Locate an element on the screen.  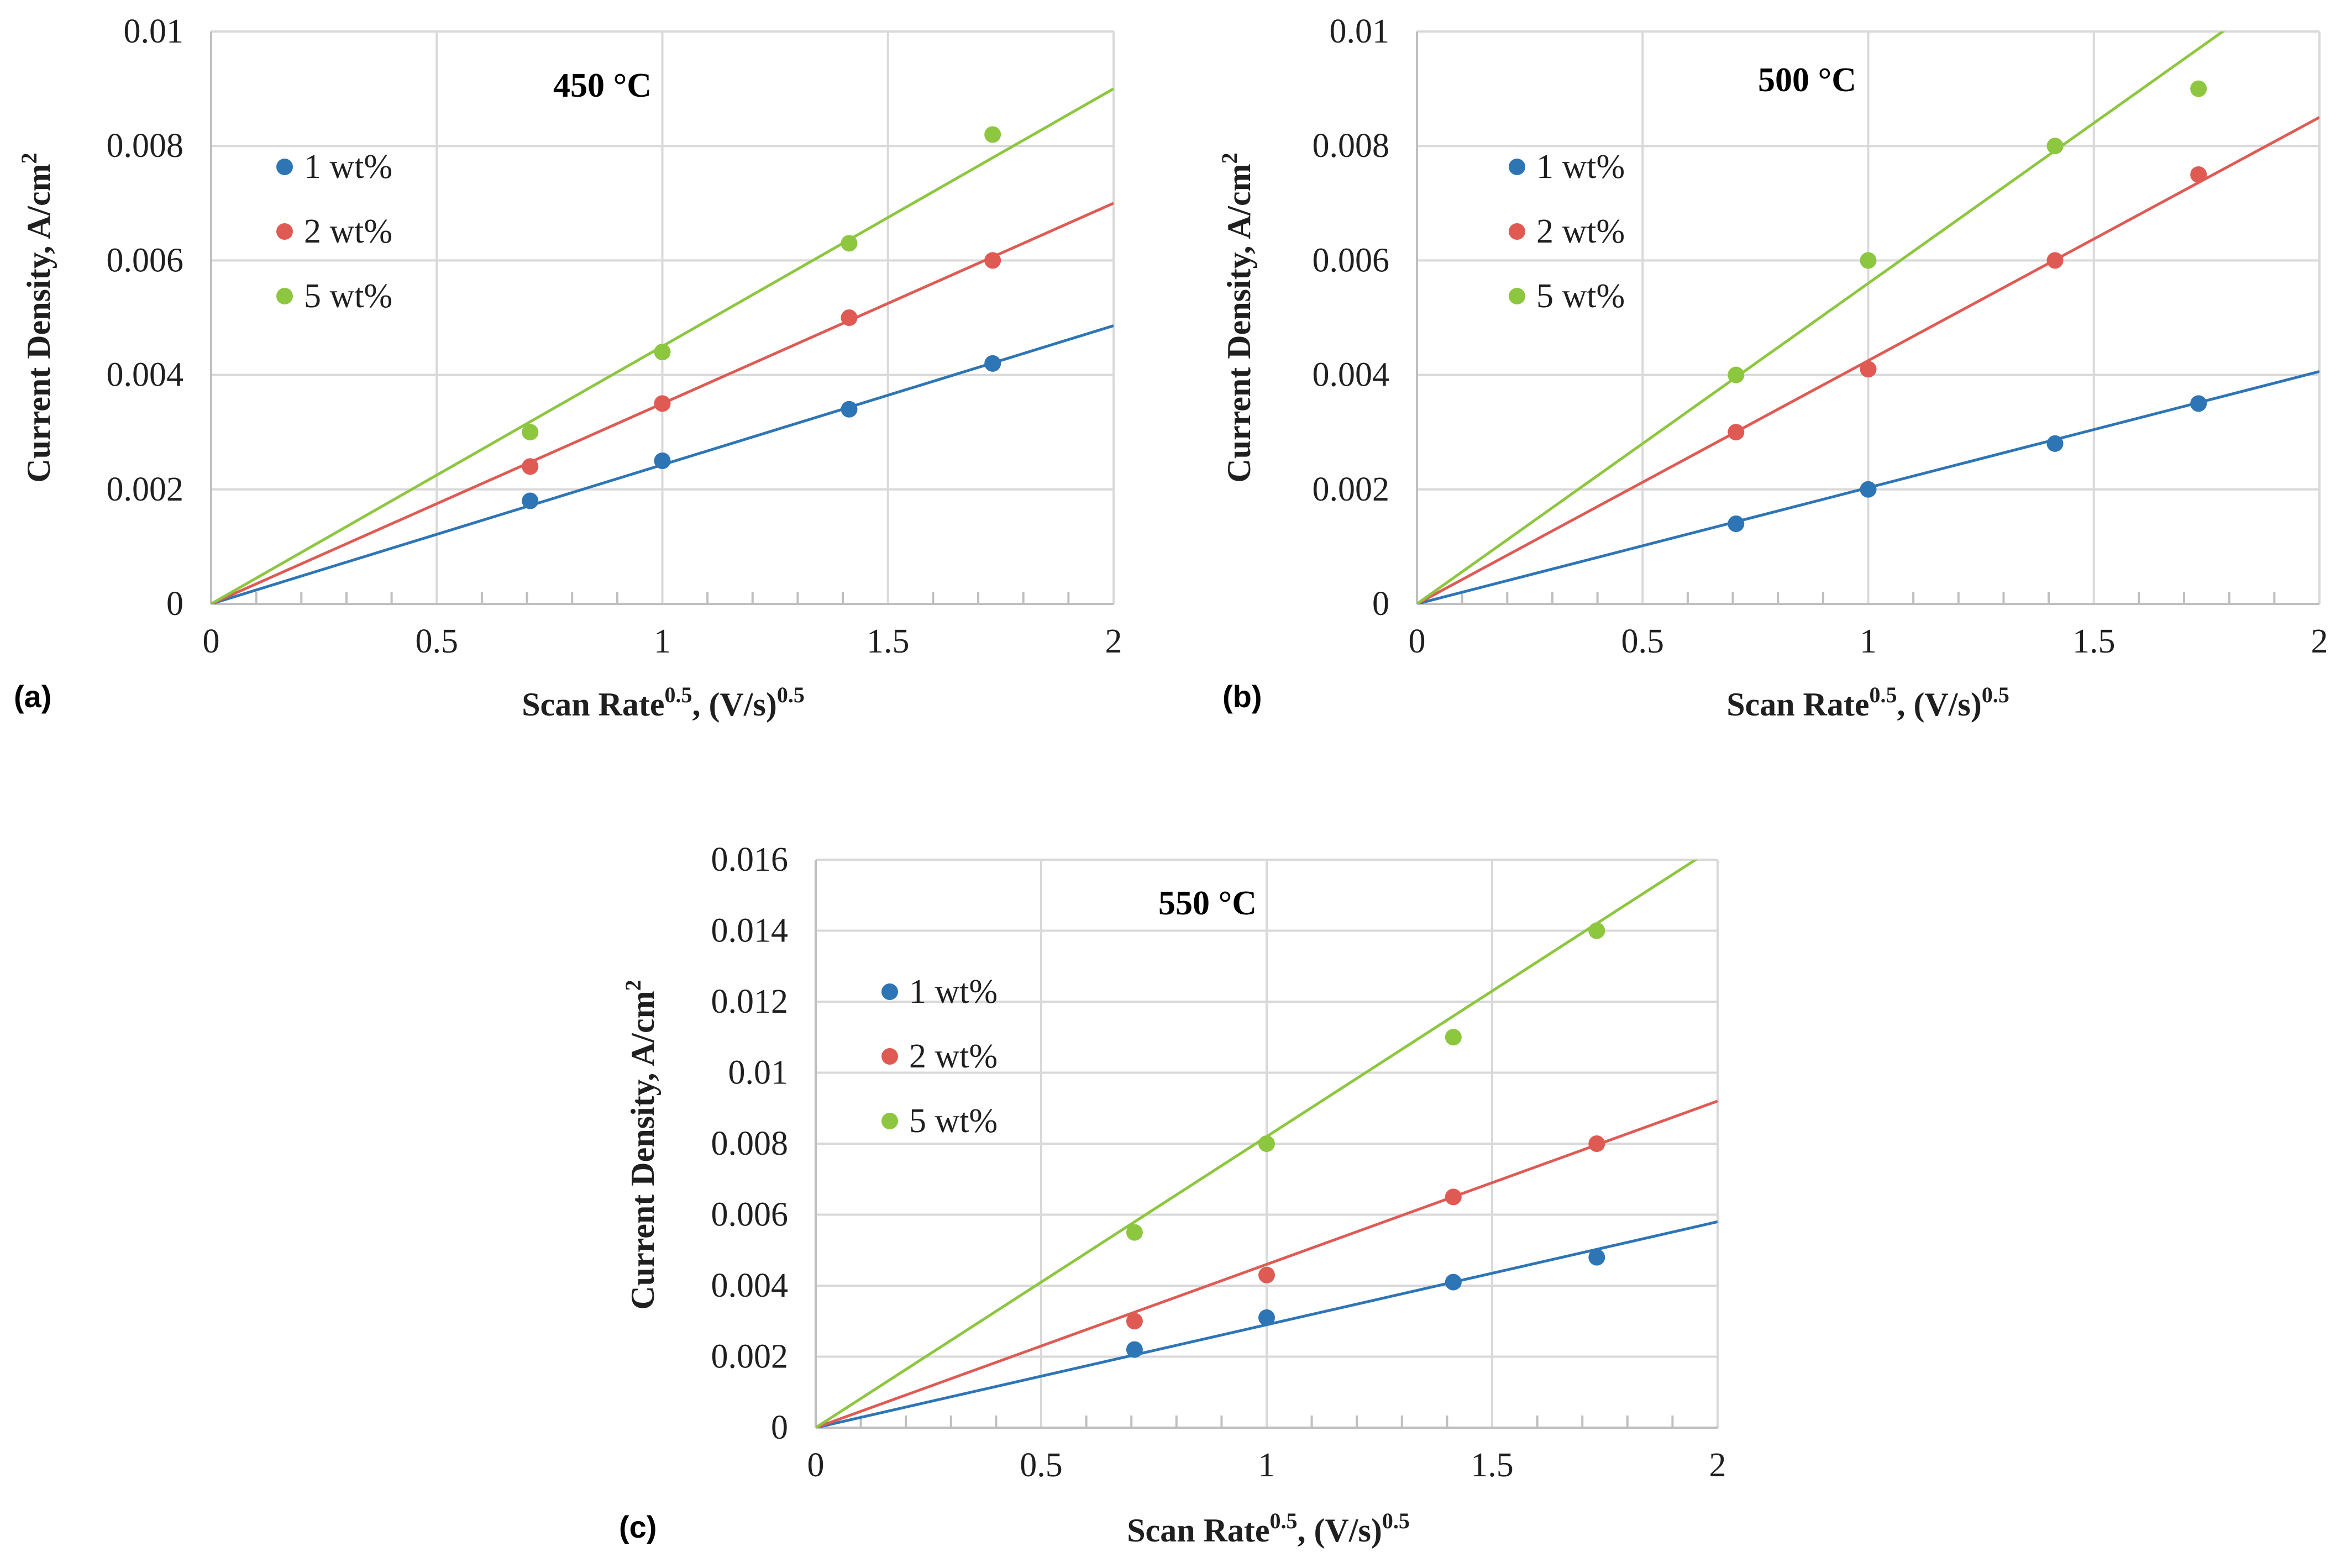
chart-title: 500 °C is located at coordinates (1807, 80).